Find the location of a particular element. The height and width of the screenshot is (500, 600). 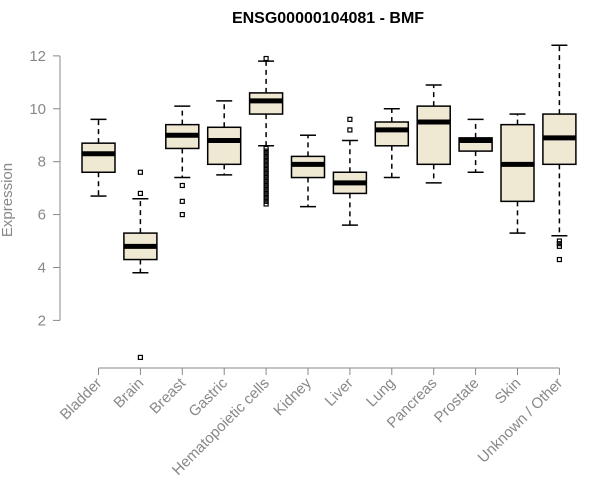

x-tick-label: Brain is located at coordinates (128, 393).